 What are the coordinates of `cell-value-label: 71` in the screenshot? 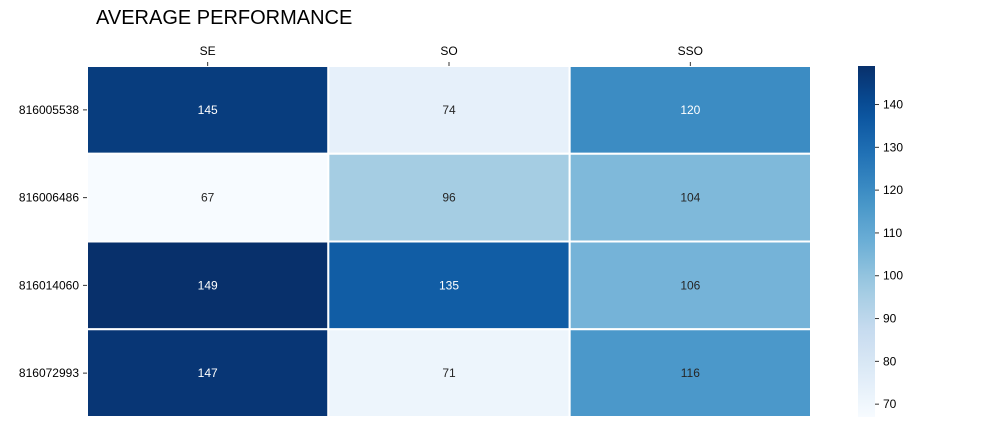 It's located at (449, 373).